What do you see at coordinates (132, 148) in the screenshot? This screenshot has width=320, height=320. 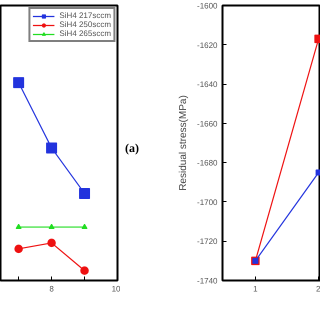 I see `text: (a)` at bounding box center [132, 148].